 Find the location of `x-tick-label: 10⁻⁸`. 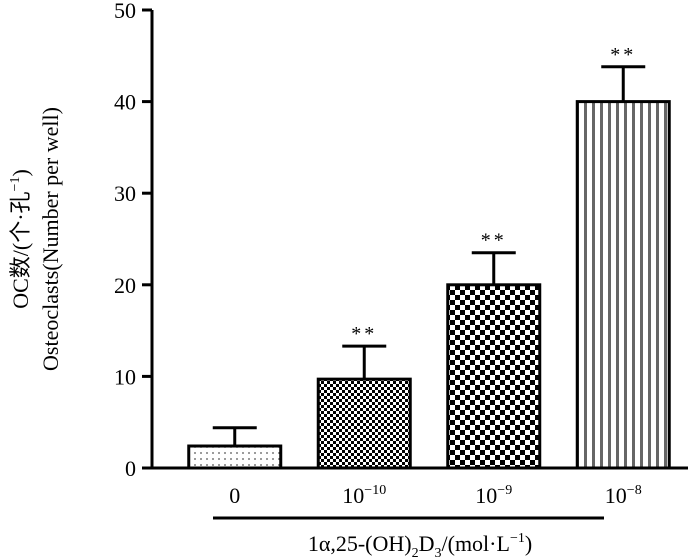

x-tick-label: 10⁻⁸ is located at coordinates (623, 495).